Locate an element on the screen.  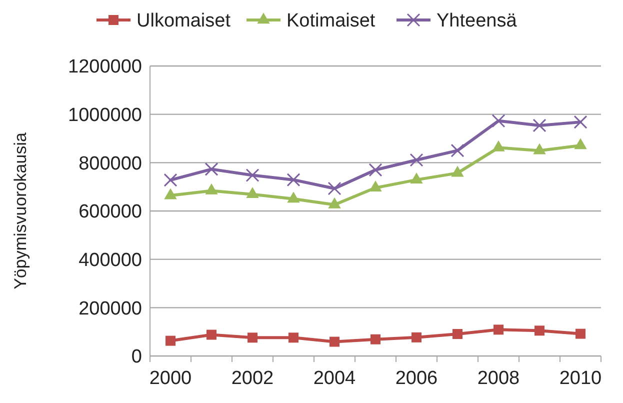
y-tick-label: 200000 is located at coordinates (110, 309).